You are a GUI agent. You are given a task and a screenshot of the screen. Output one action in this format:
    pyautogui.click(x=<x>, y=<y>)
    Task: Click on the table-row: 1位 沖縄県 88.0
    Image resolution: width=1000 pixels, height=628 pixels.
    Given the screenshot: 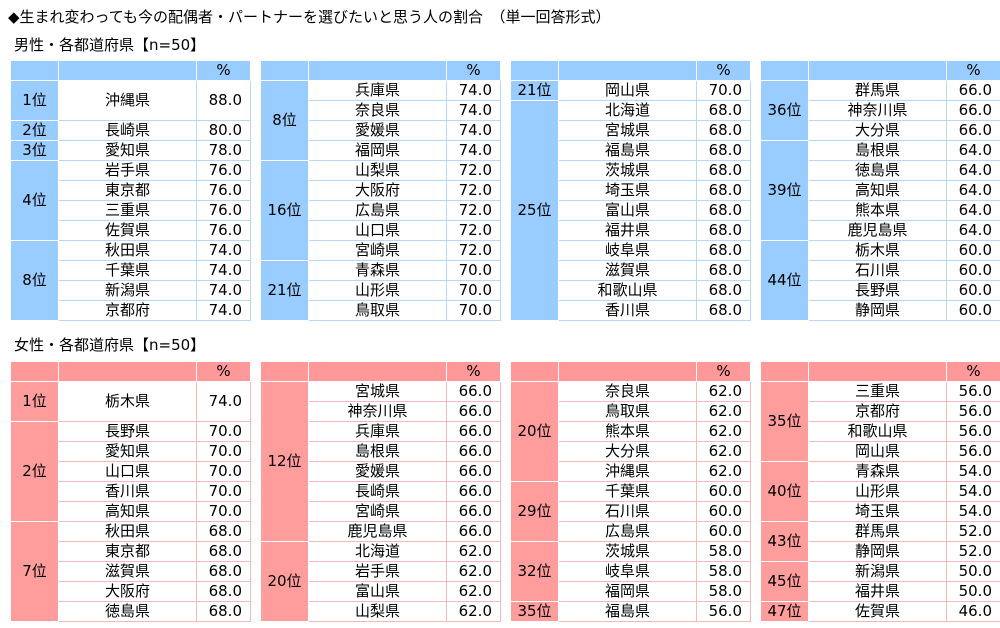 What is the action you would take?
    pyautogui.click(x=130, y=100)
    